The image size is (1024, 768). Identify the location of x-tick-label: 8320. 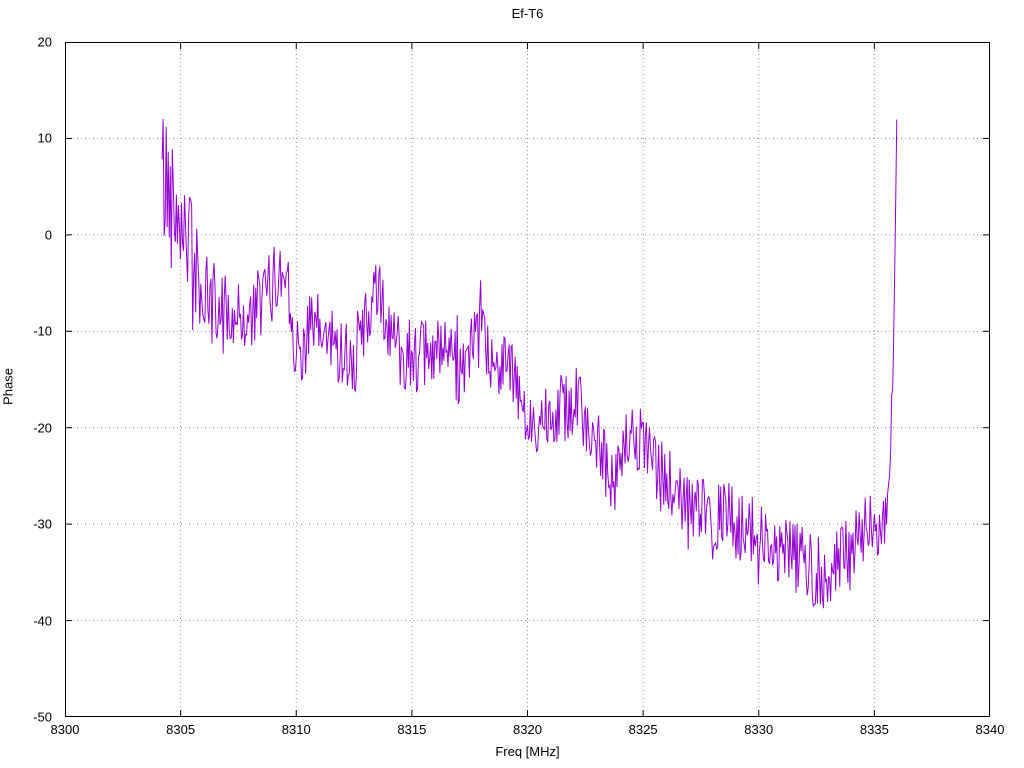
(527, 729).